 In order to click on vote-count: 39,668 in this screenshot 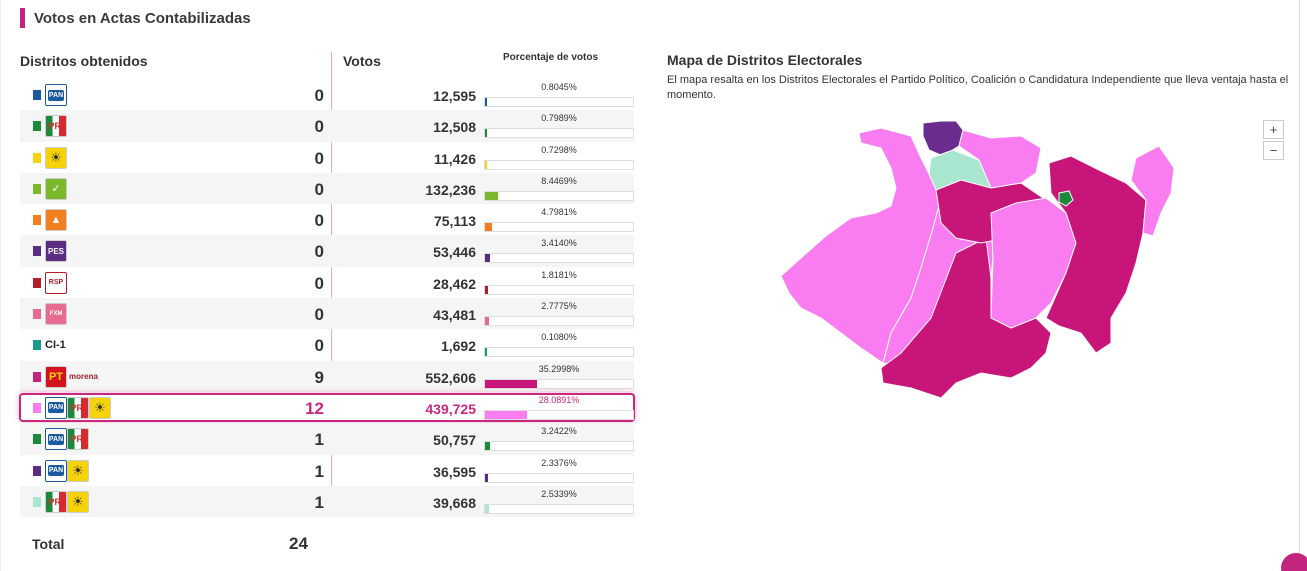, I will do `click(454, 502)`.